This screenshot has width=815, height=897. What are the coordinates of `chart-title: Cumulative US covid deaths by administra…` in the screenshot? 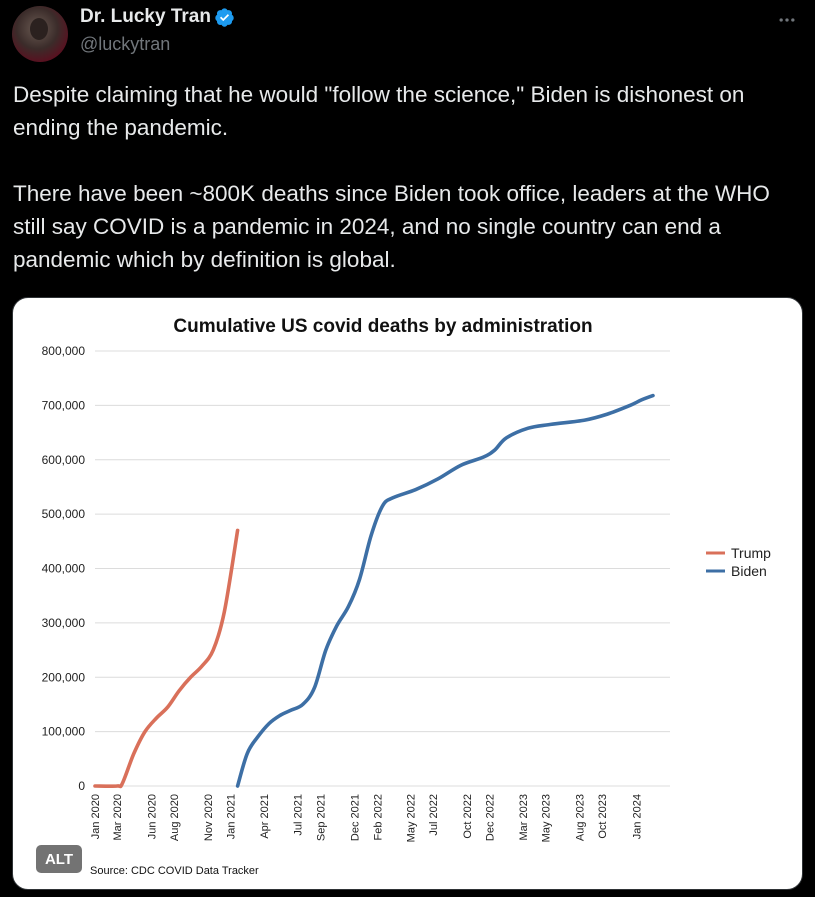 It's located at (382, 326).